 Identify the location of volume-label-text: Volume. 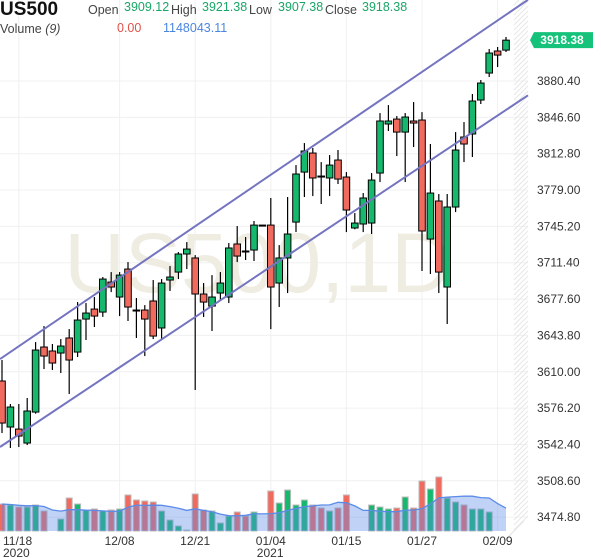
(21, 29).